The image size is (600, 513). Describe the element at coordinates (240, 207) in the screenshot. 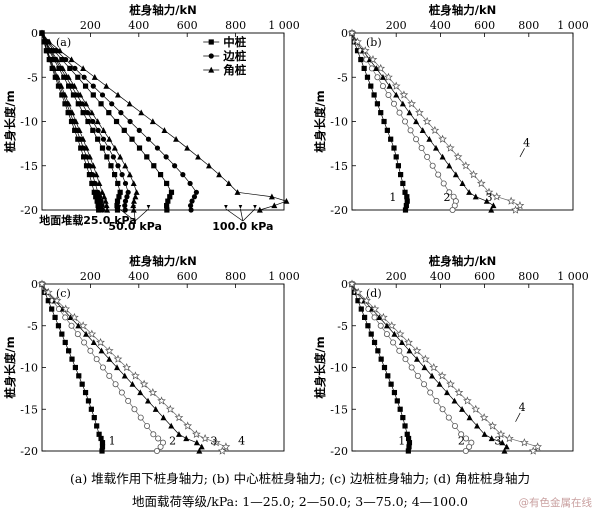

I see `group-arrowhead` at that location.